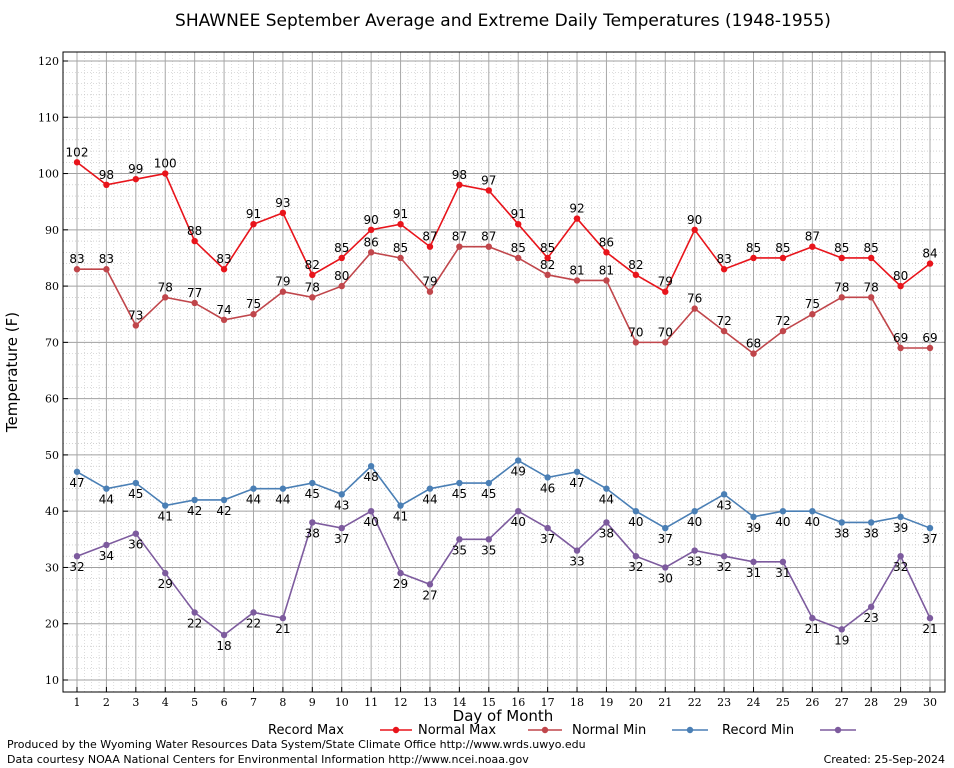 The height and width of the screenshot is (768, 954). What do you see at coordinates (841, 533) in the screenshot?
I see `data-label: 38` at bounding box center [841, 533].